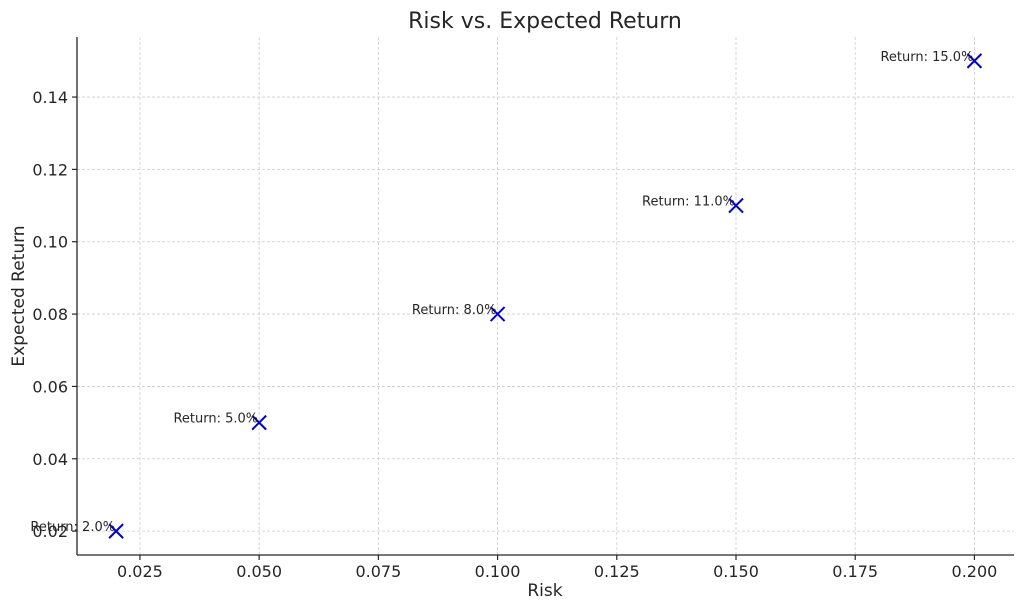  What do you see at coordinates (50, 386) in the screenshot?
I see `y-tick-label: 0.06` at bounding box center [50, 386].